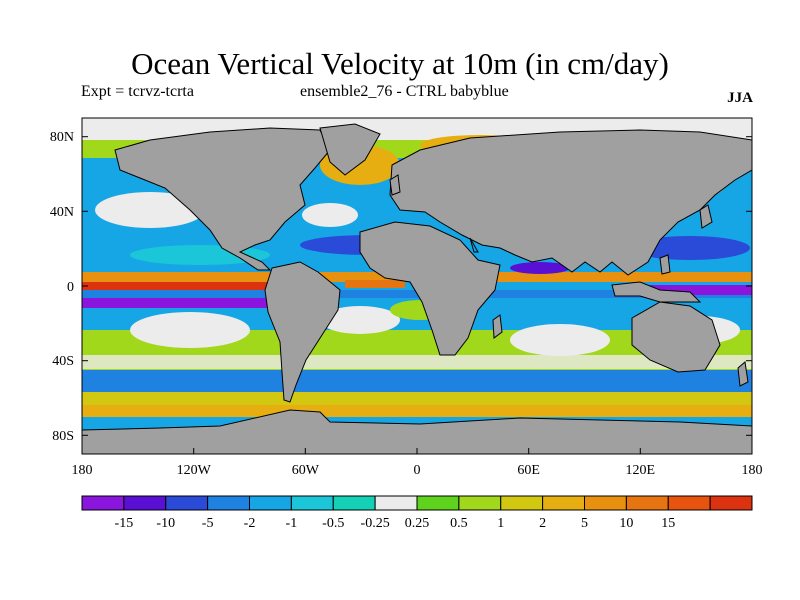 This screenshot has height=600, width=800. I want to click on lon-label-0: 0, so click(417, 470).